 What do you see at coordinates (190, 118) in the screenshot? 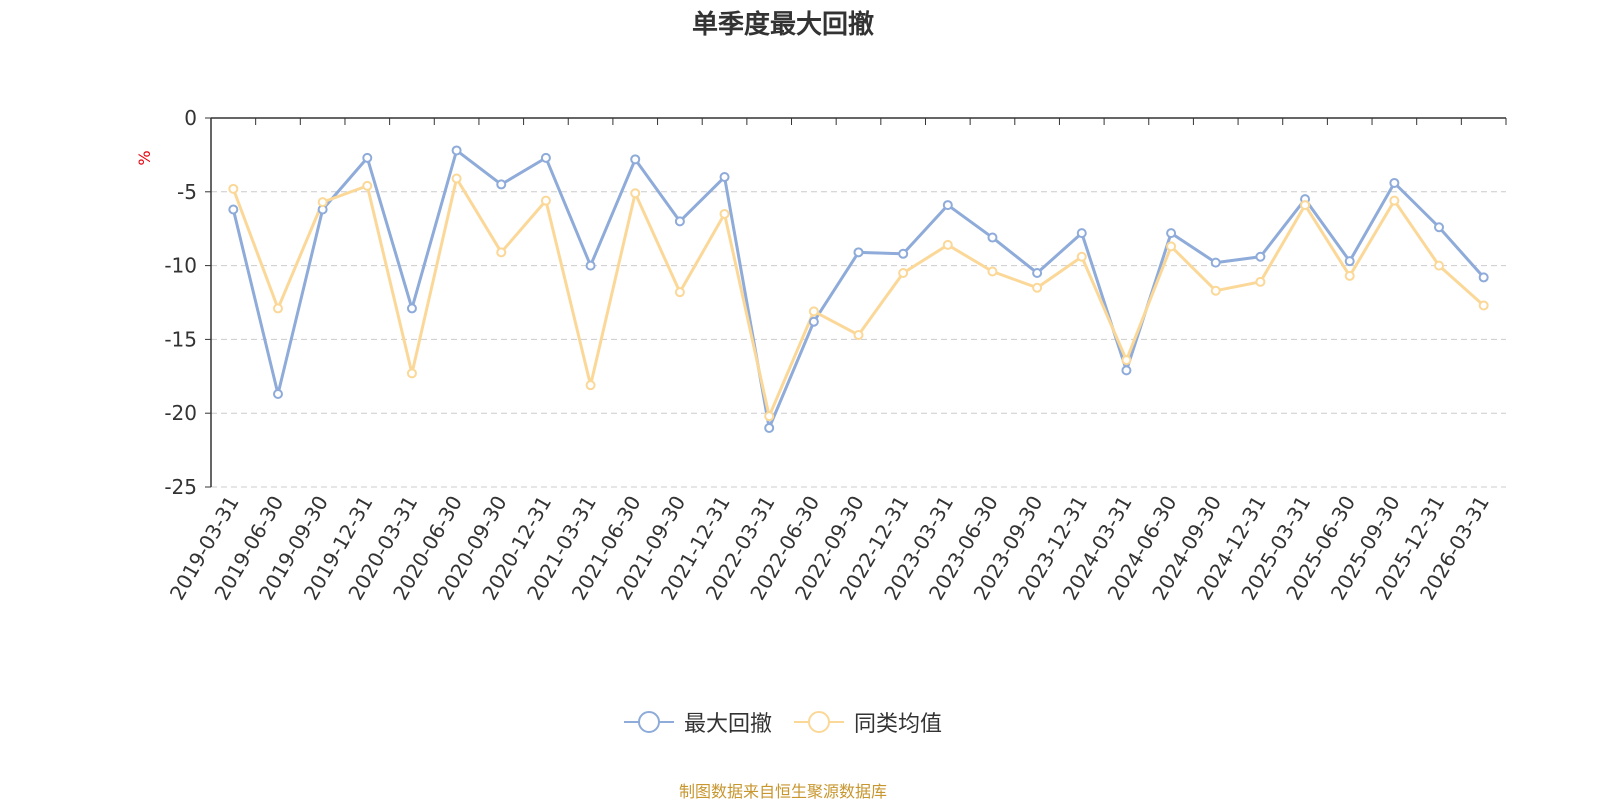
I see `y-tick-label: 0` at bounding box center [190, 118].